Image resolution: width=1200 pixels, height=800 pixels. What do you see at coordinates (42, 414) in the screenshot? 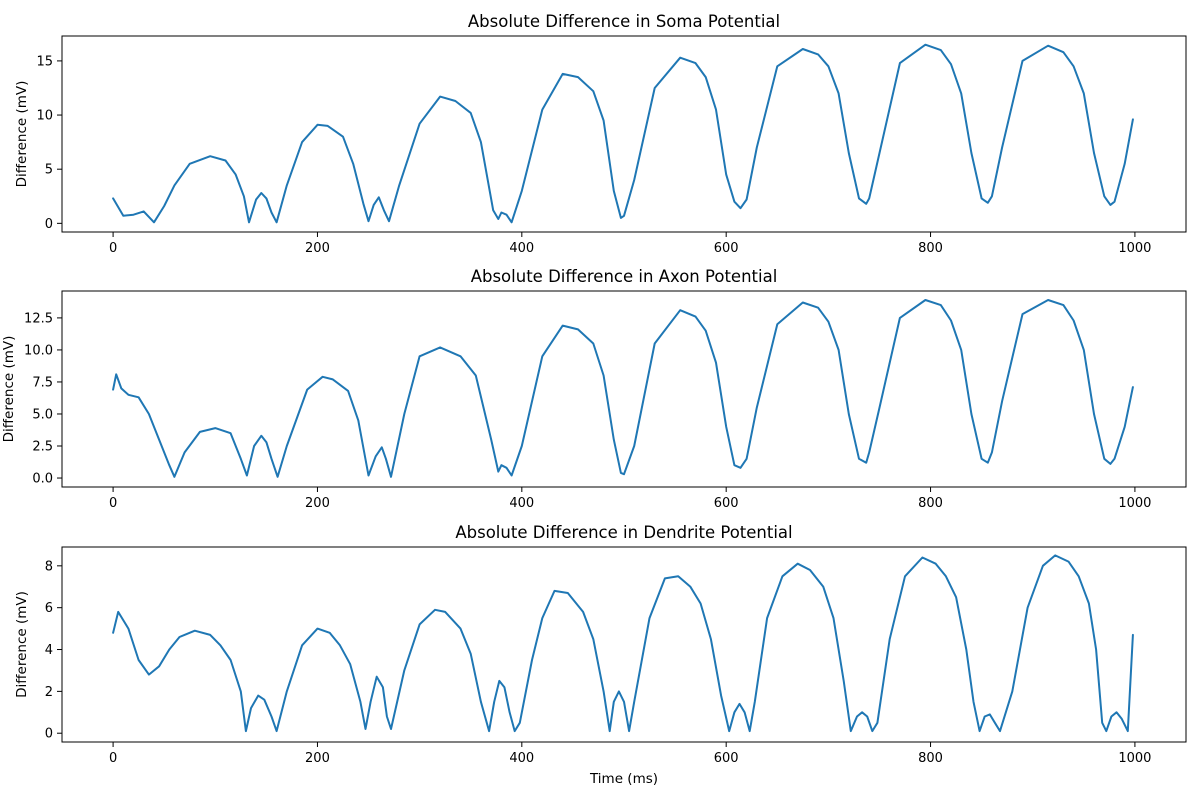
I see `y-tick-label: 5.0` at bounding box center [42, 414].